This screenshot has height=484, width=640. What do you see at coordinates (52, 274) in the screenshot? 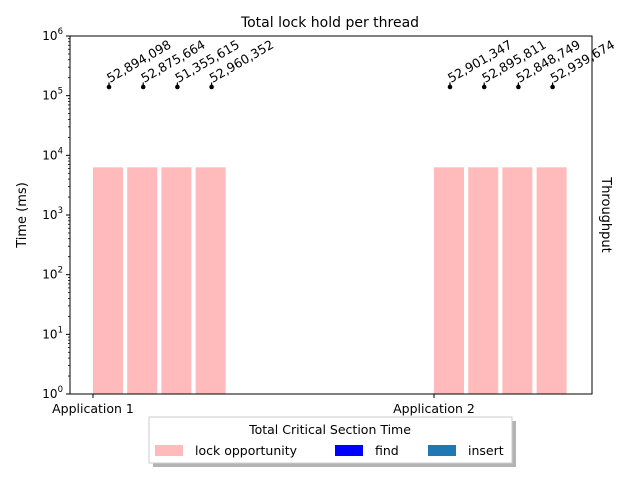
I see `y-tick-label: 10²` at bounding box center [52, 274].